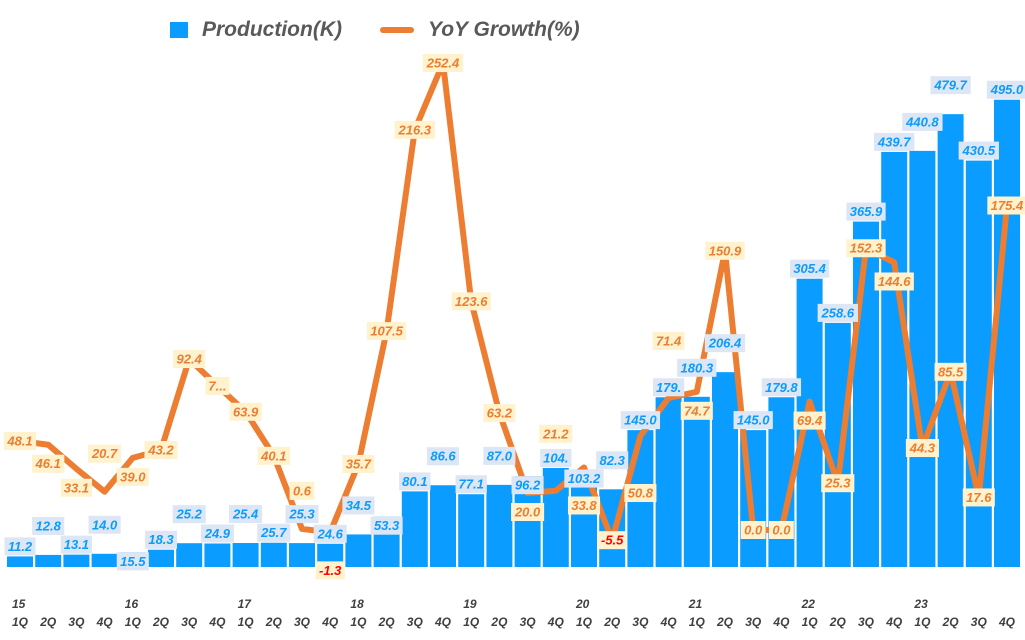  What do you see at coordinates (584, 478) in the screenshot?
I see `bar-label: 103.2` at bounding box center [584, 478].